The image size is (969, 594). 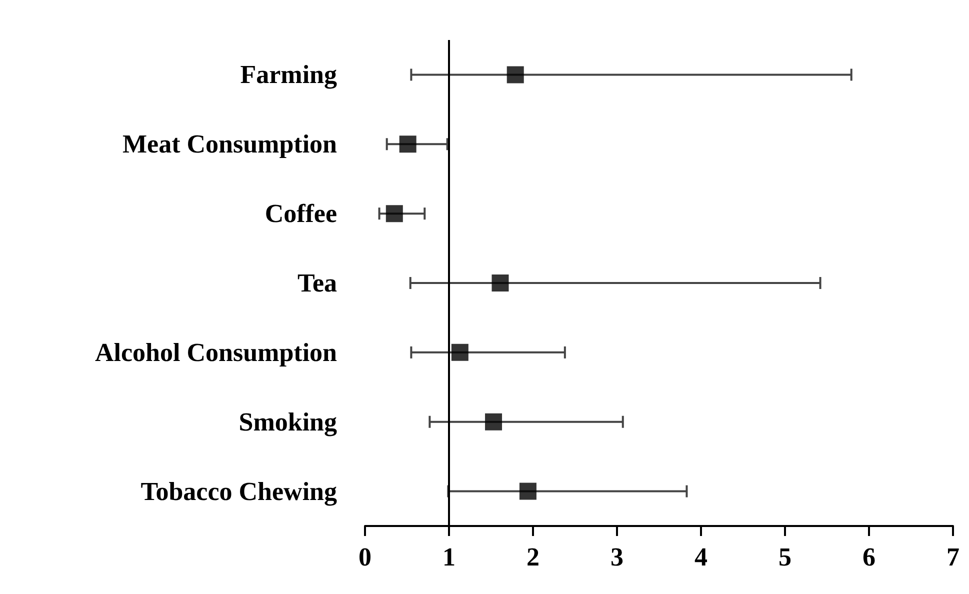 What do you see at coordinates (953, 557) in the screenshot?
I see `x-tick-label: 7` at bounding box center [953, 557].